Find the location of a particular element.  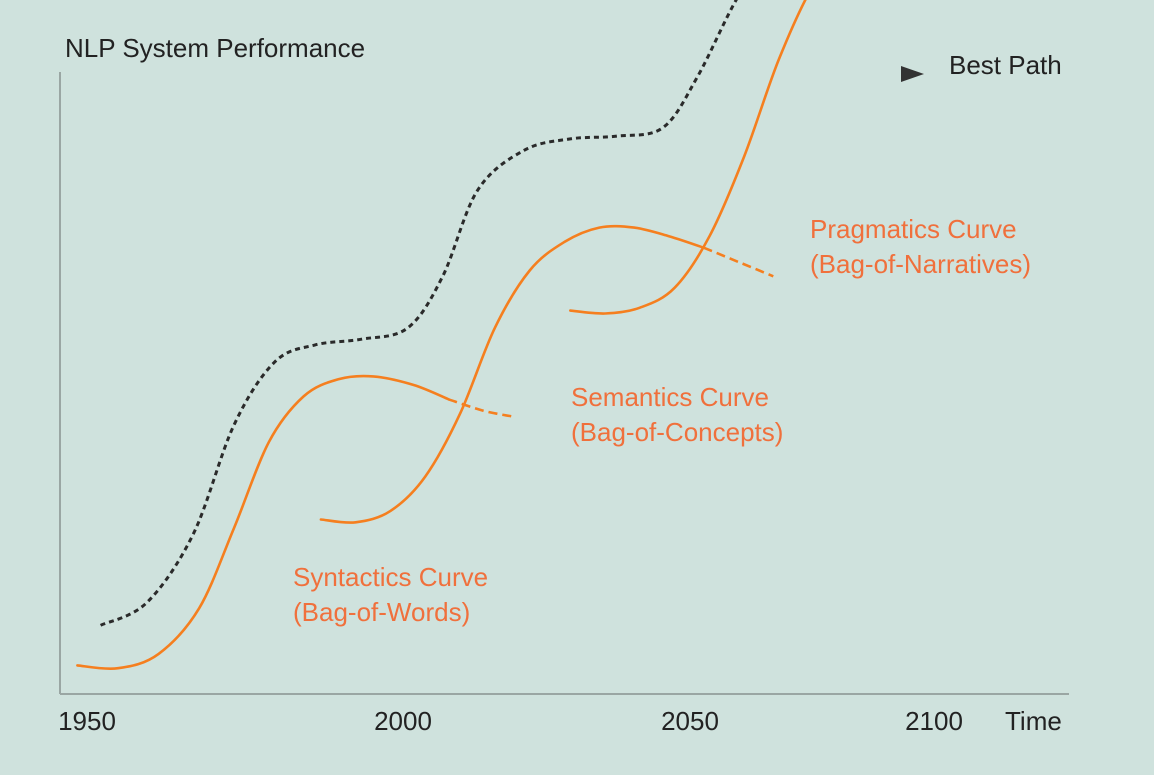

x-tick-label: 2050 is located at coordinates (690, 721).